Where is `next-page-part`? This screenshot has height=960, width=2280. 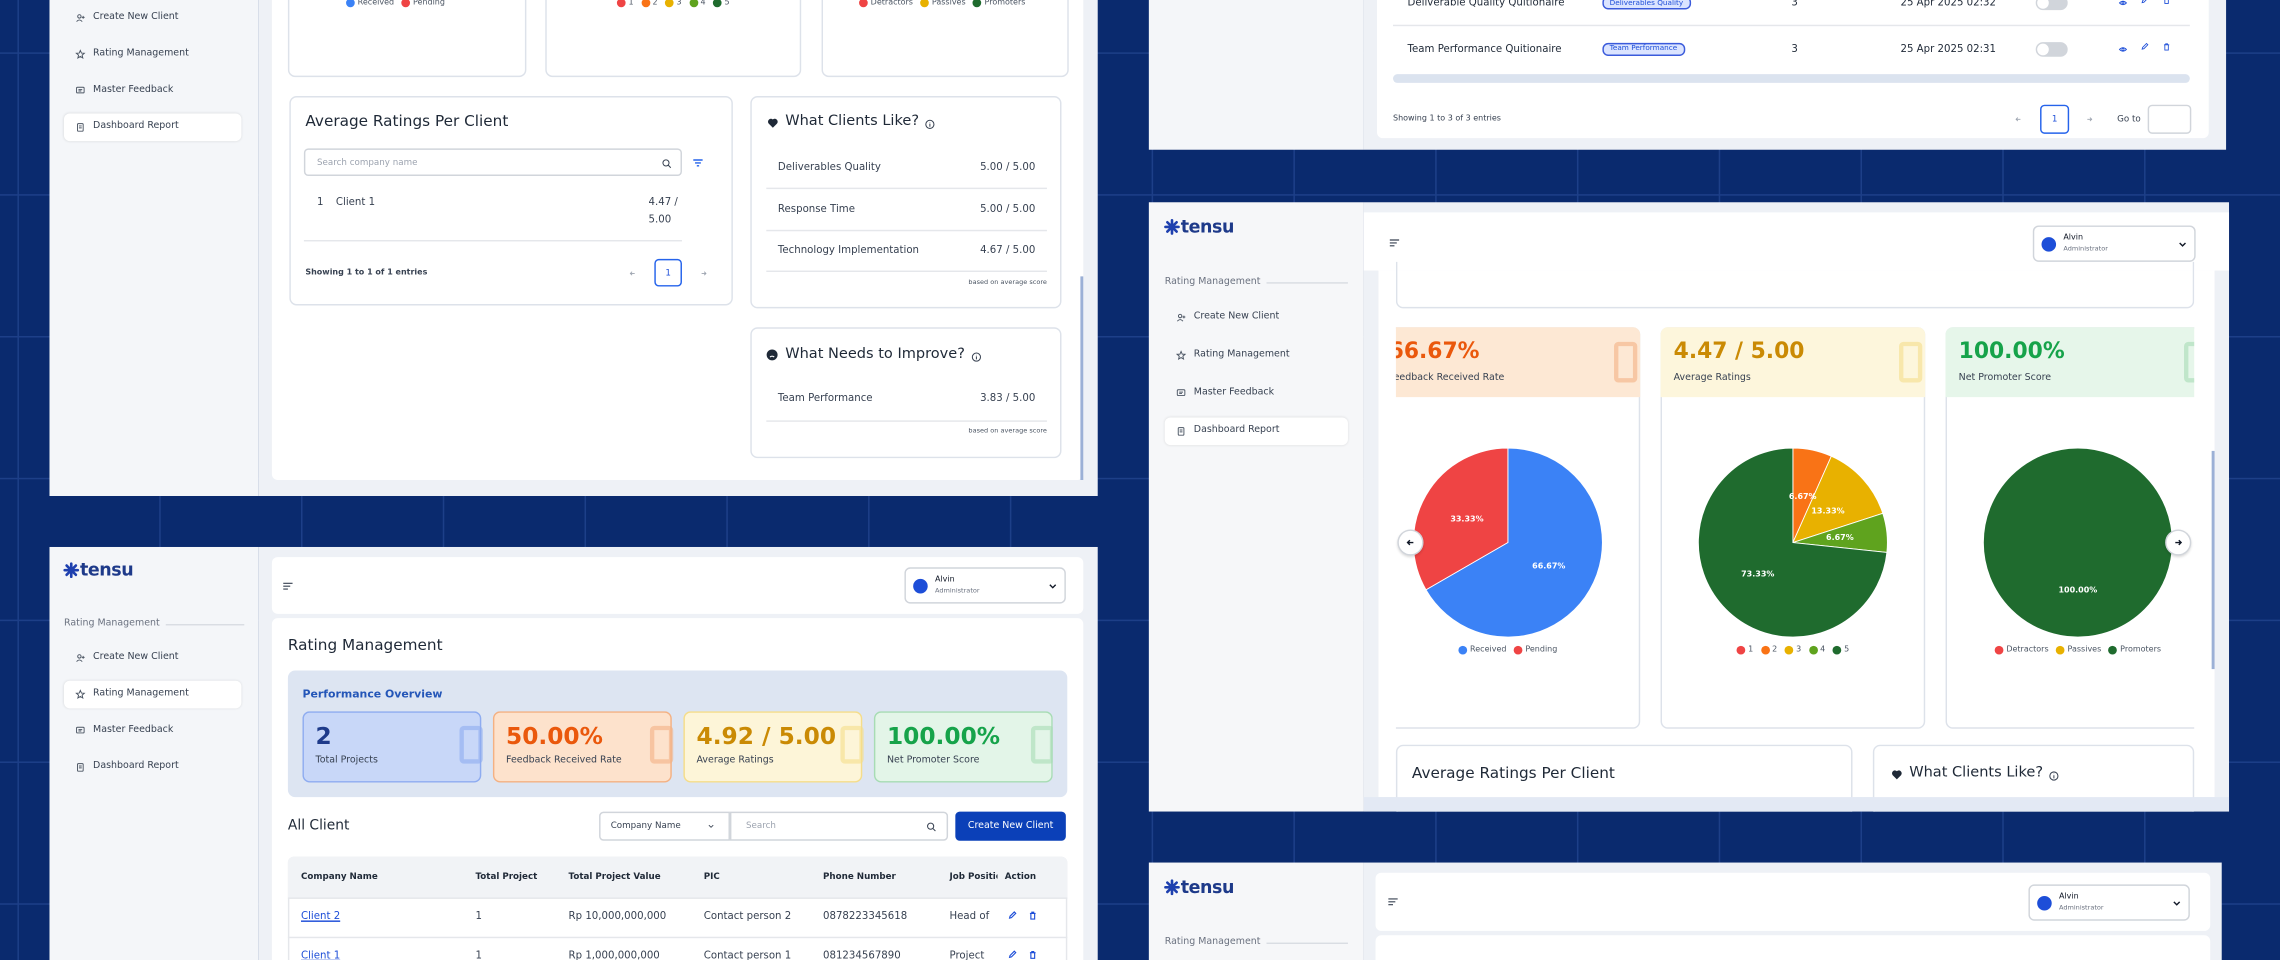
next-page-part is located at coordinates (704, 273).